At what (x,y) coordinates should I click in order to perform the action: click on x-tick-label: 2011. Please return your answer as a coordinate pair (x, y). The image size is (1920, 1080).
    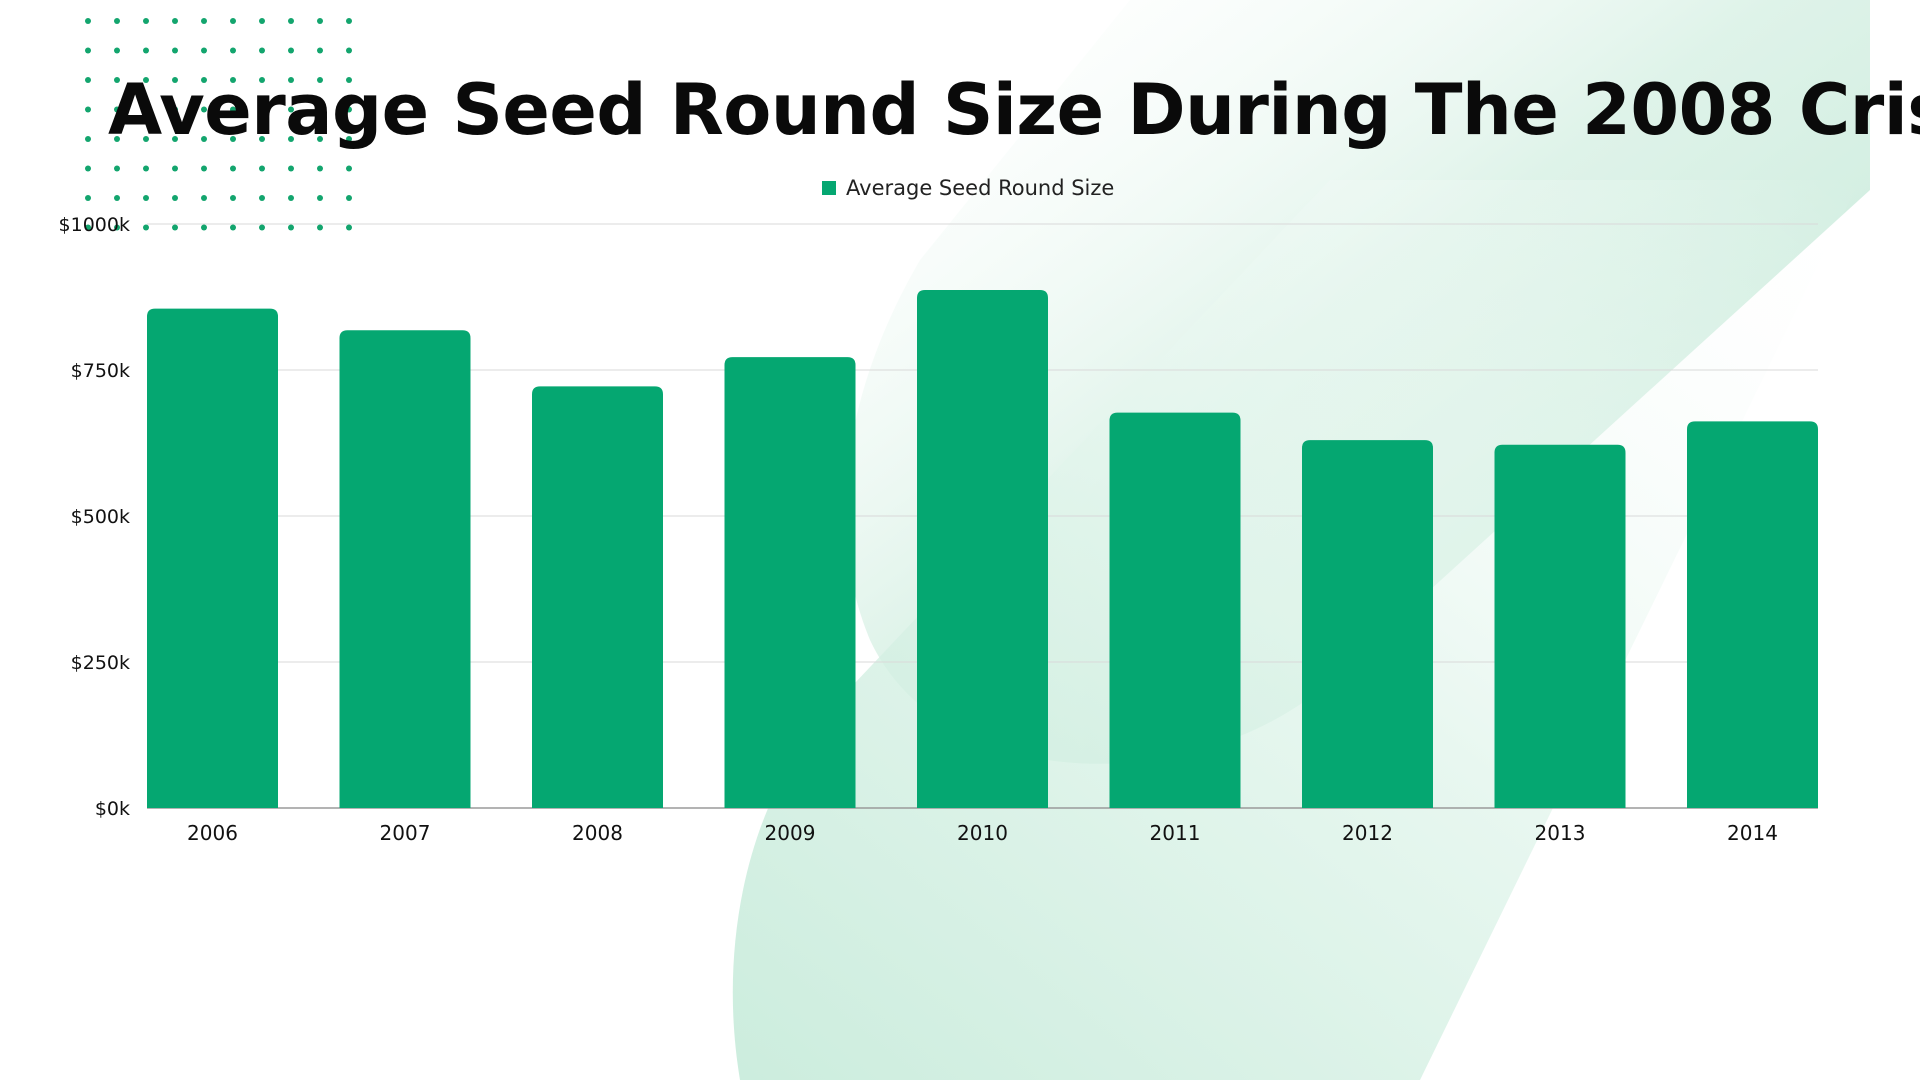
    Looking at the image, I should click on (1175, 833).